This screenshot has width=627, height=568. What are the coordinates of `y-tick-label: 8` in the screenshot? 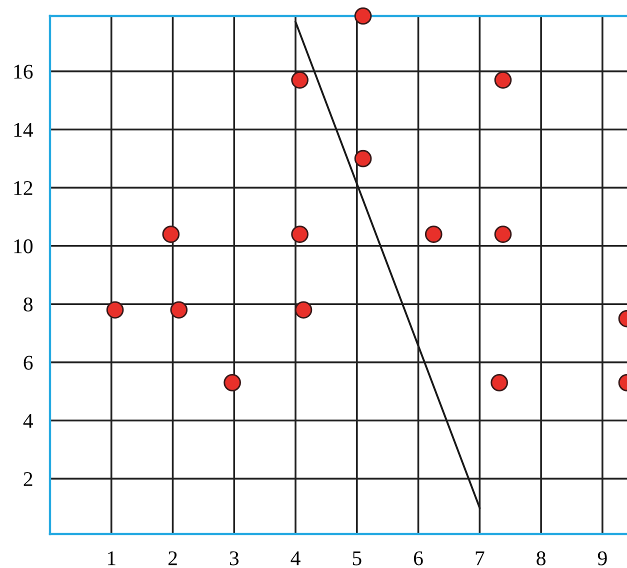 It's located at (28, 304).